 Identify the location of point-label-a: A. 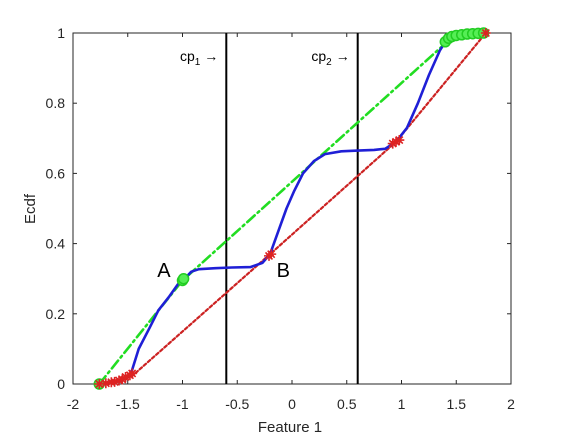
(164, 271).